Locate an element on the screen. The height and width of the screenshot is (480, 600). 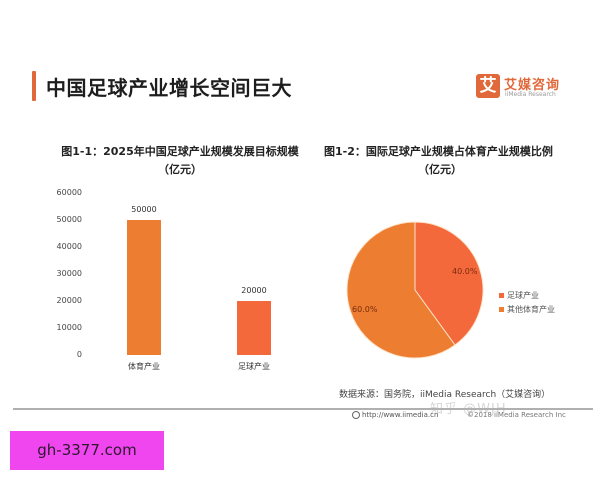
pie-chart-unit: （亿元） is located at coordinates (440, 169).